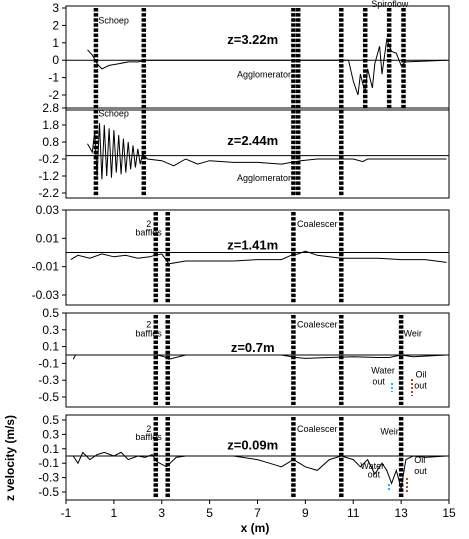 The width and height of the screenshot is (469, 539). I want to click on y-tick-label: 3, so click(55, 8).